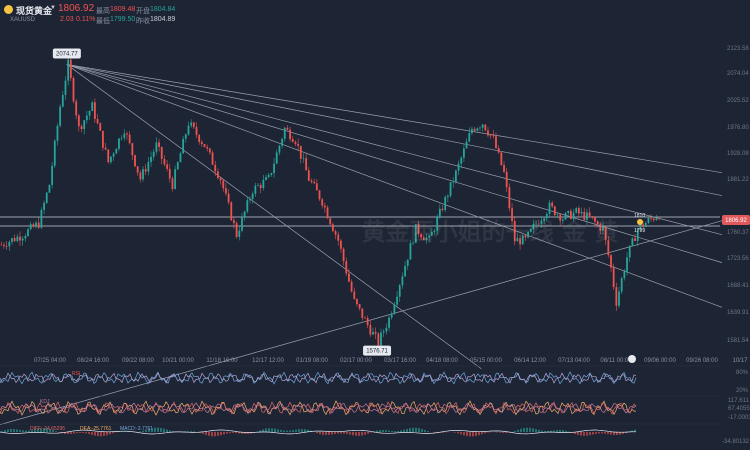  Describe the element at coordinates (50, 361) in the screenshot. I see `date-tick-label: 07/25 04:00` at that location.